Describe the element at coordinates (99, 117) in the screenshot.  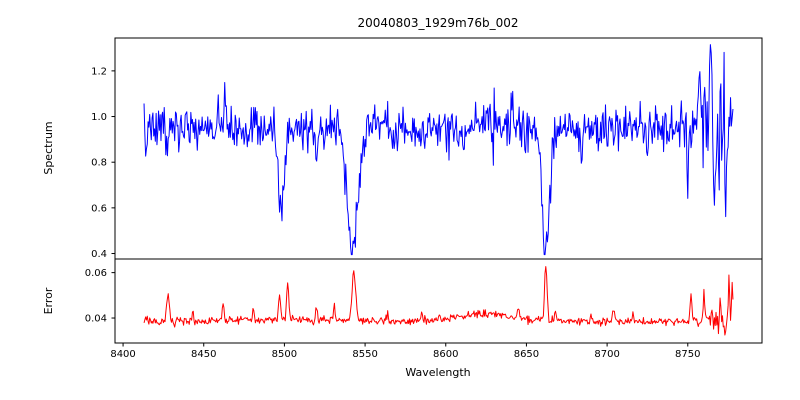
I see `y-tick-label: 1.0` at that location.